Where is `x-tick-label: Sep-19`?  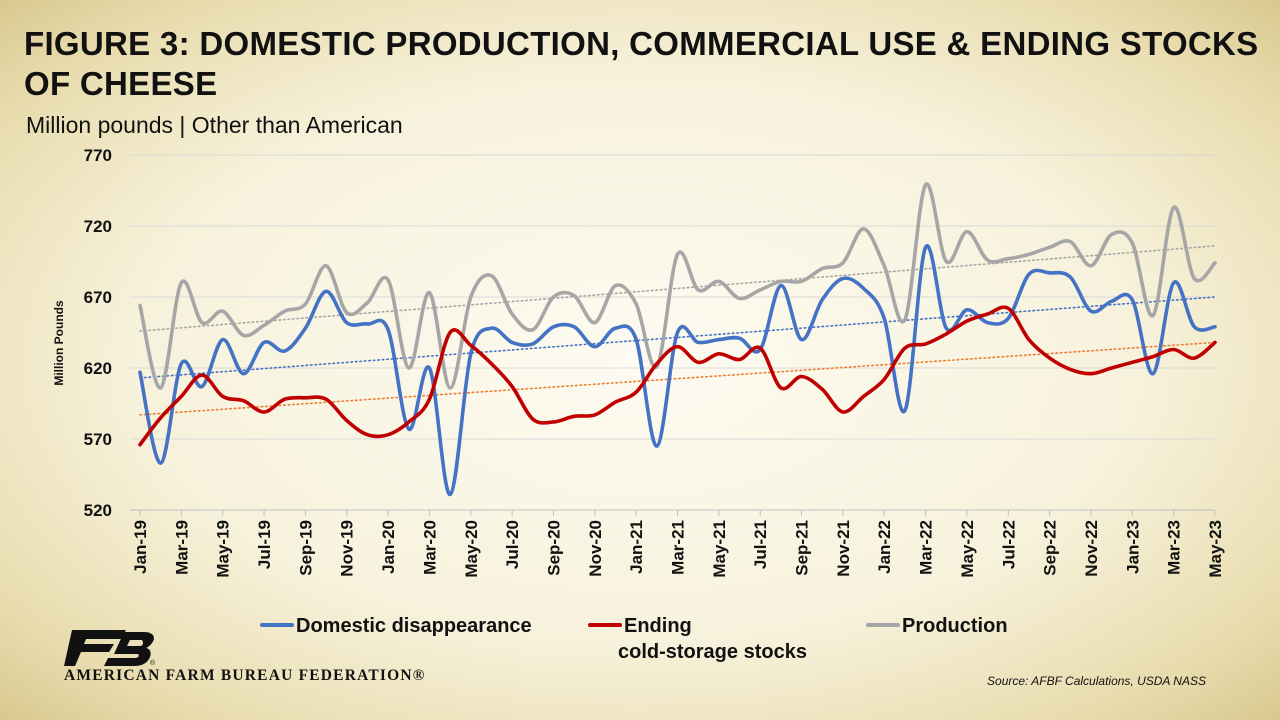 x-tick-label: Sep-19 is located at coordinates (305, 548).